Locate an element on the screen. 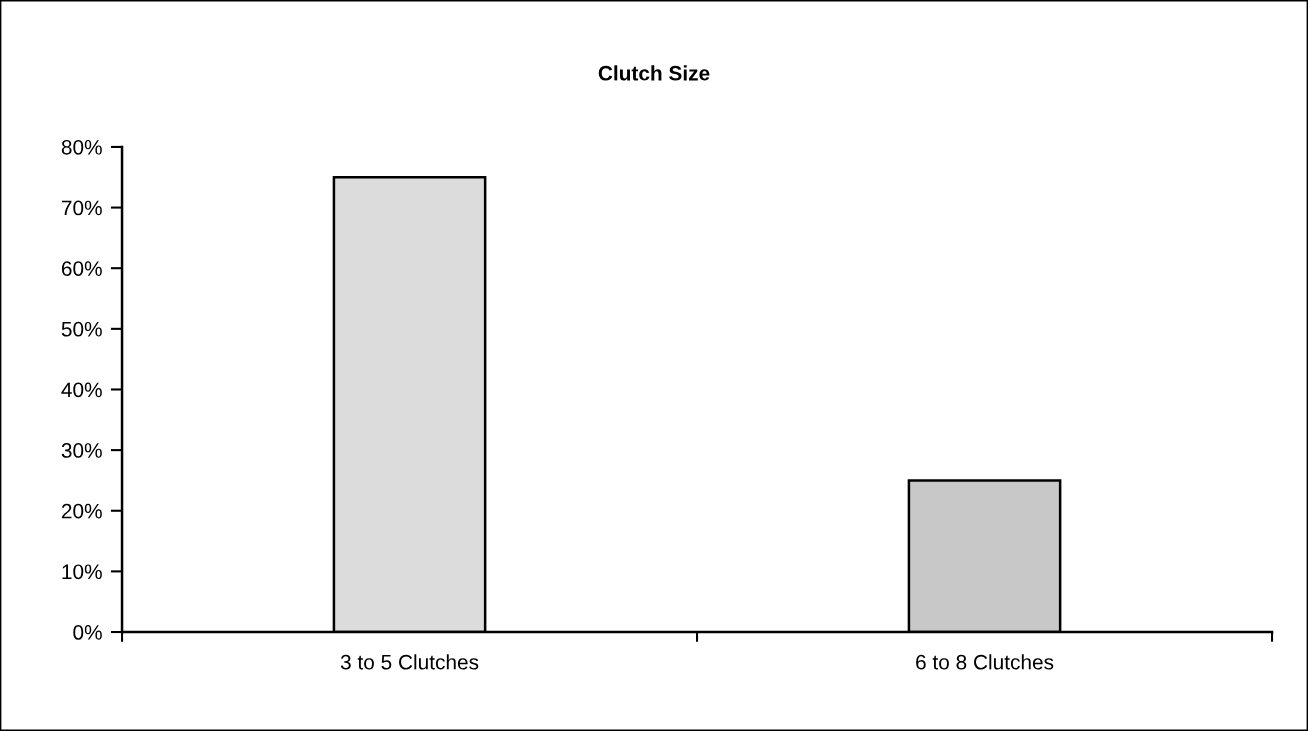 The width and height of the screenshot is (1308, 731). x-tick-label: 6 to 8 Clutches is located at coordinates (985, 662).